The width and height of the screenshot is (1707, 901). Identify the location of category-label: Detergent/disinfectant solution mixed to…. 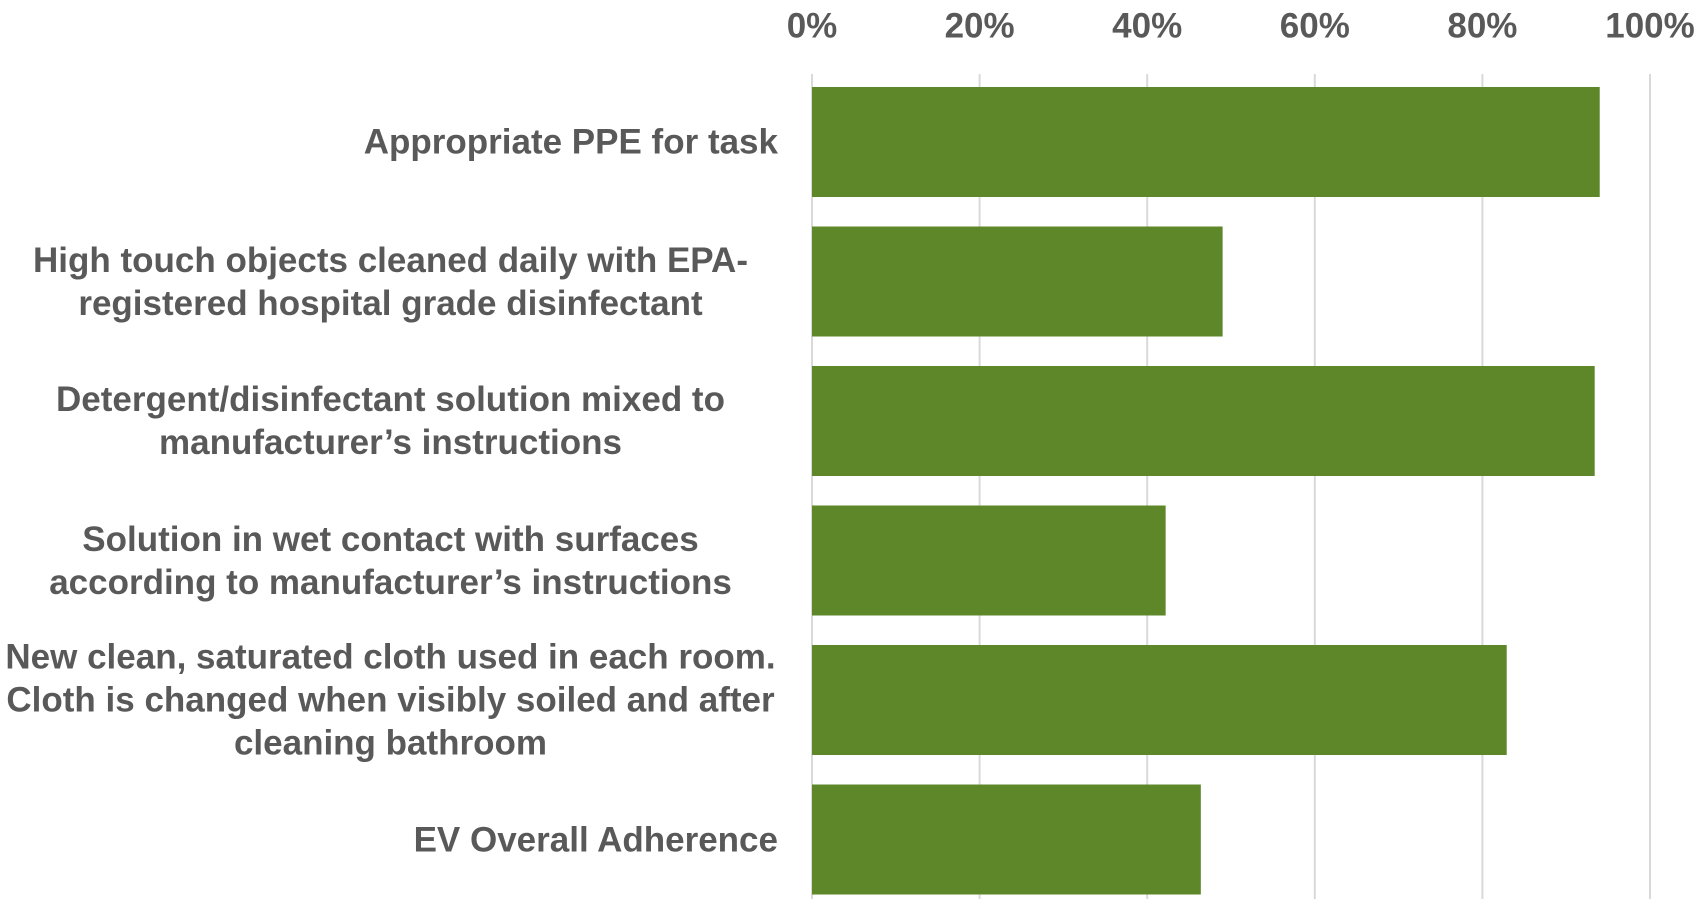
(390, 421).